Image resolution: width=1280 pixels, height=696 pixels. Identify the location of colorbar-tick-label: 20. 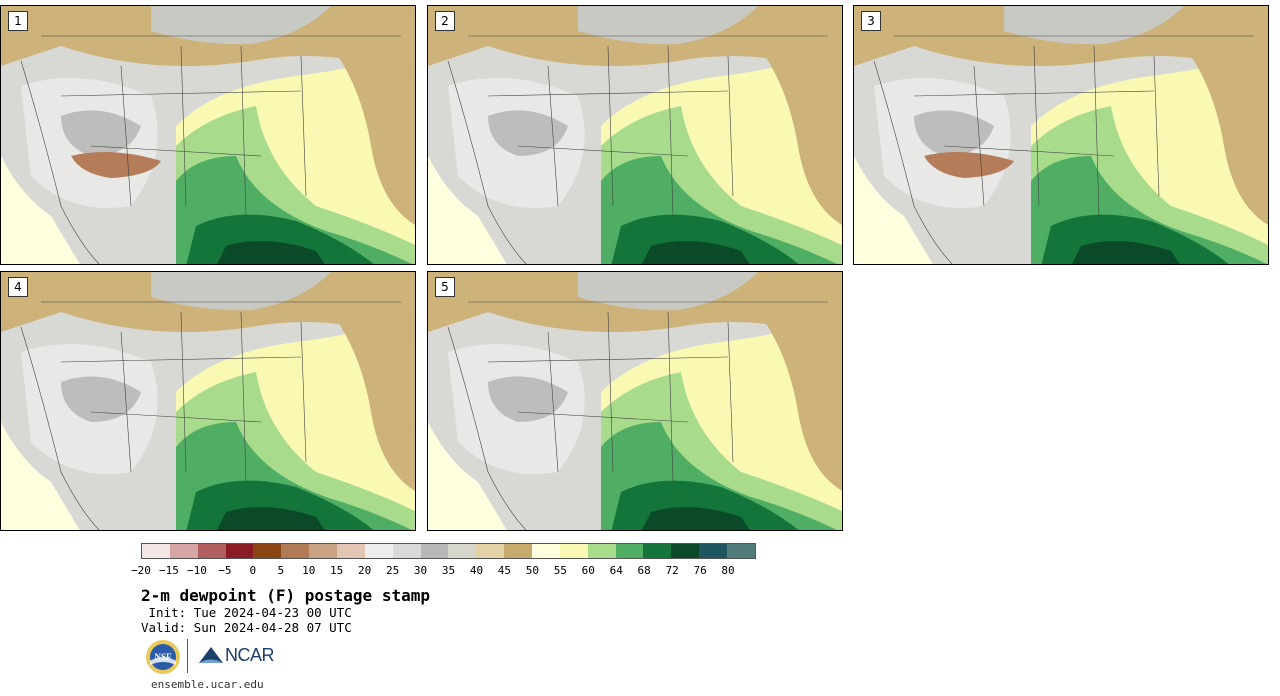
(365, 570).